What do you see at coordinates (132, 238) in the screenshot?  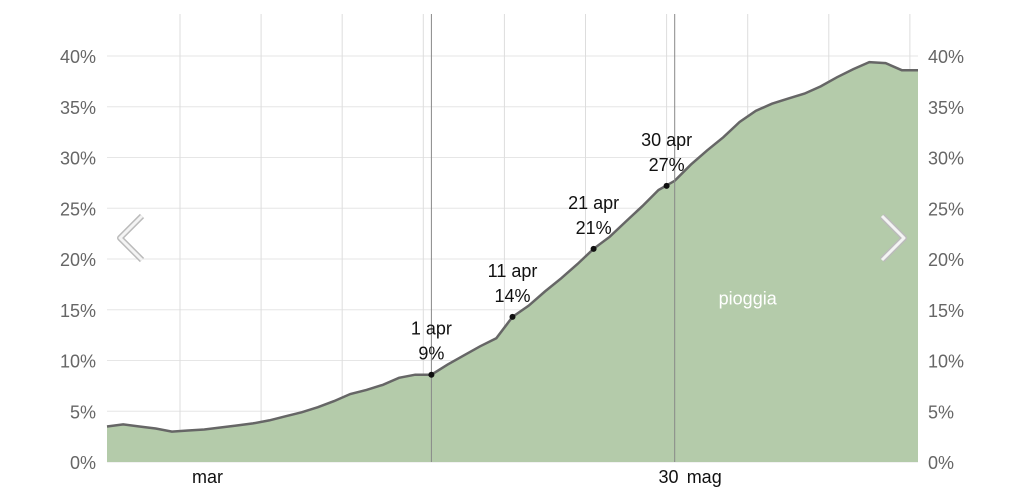 I see `chevron-left-icon` at bounding box center [132, 238].